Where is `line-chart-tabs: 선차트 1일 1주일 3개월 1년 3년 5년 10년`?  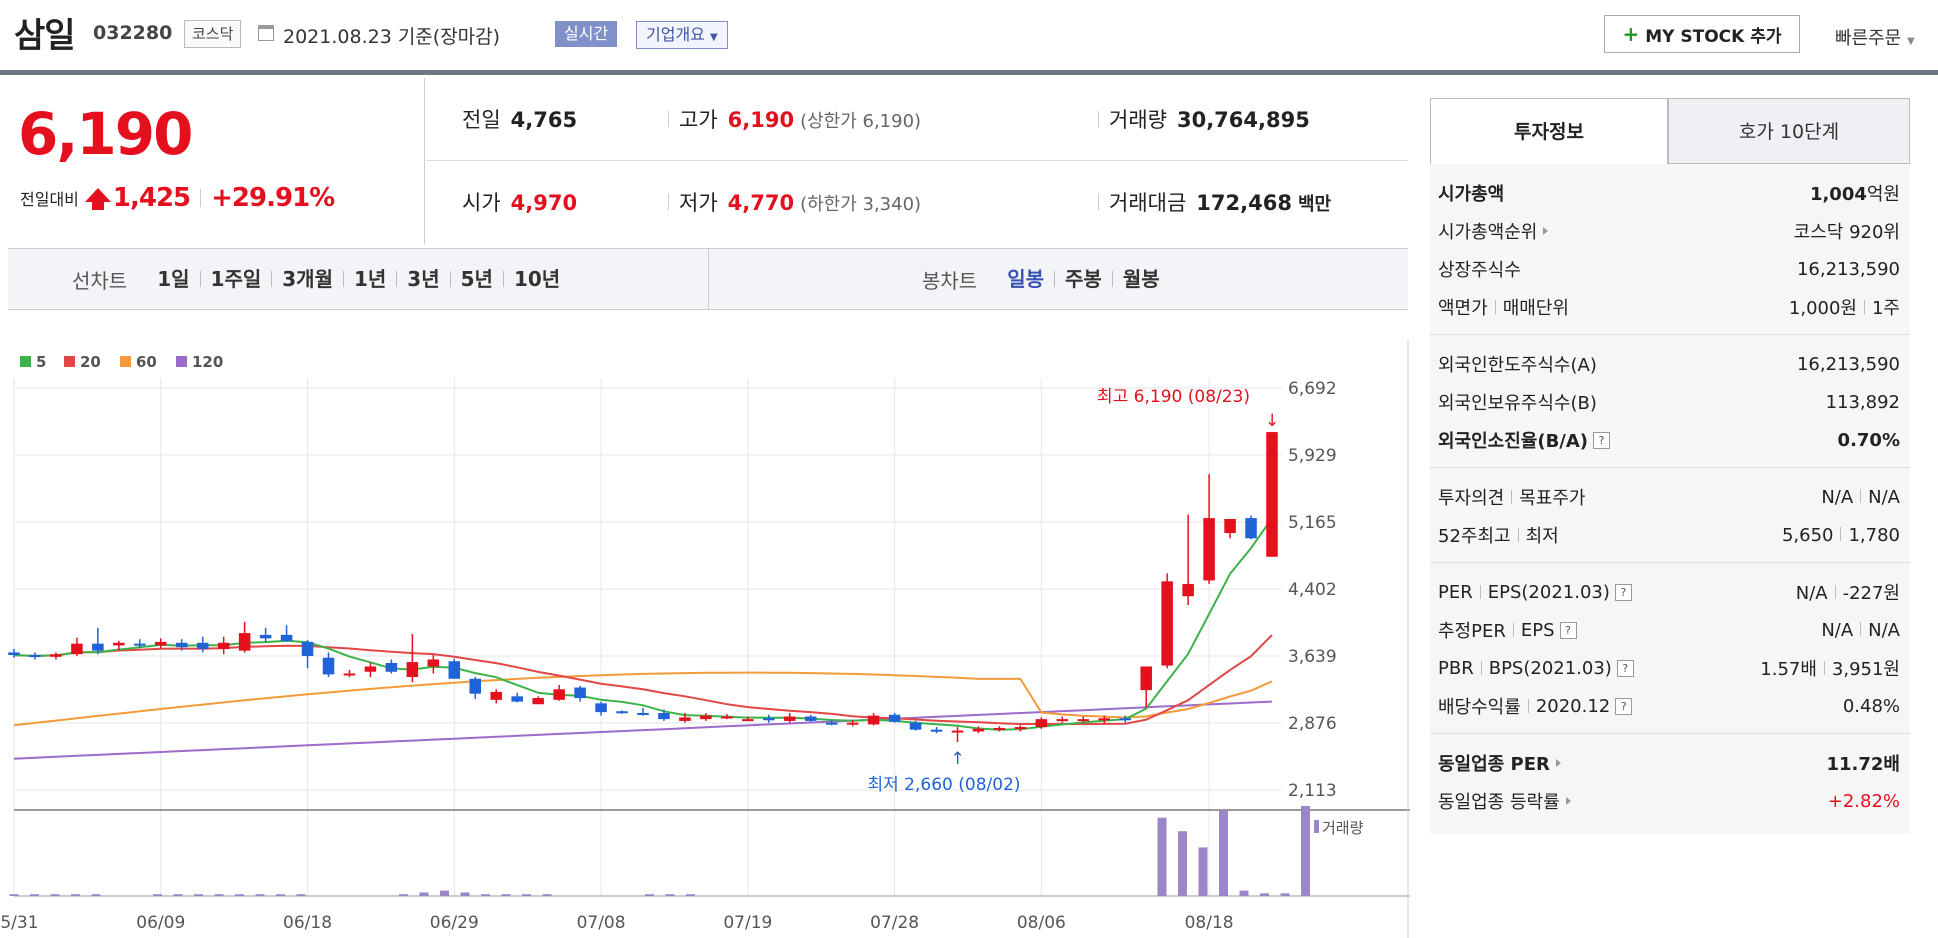 line-chart-tabs: 선차트 1일 1주일 3개월 1년 3년 5년 10년 is located at coordinates (321, 279).